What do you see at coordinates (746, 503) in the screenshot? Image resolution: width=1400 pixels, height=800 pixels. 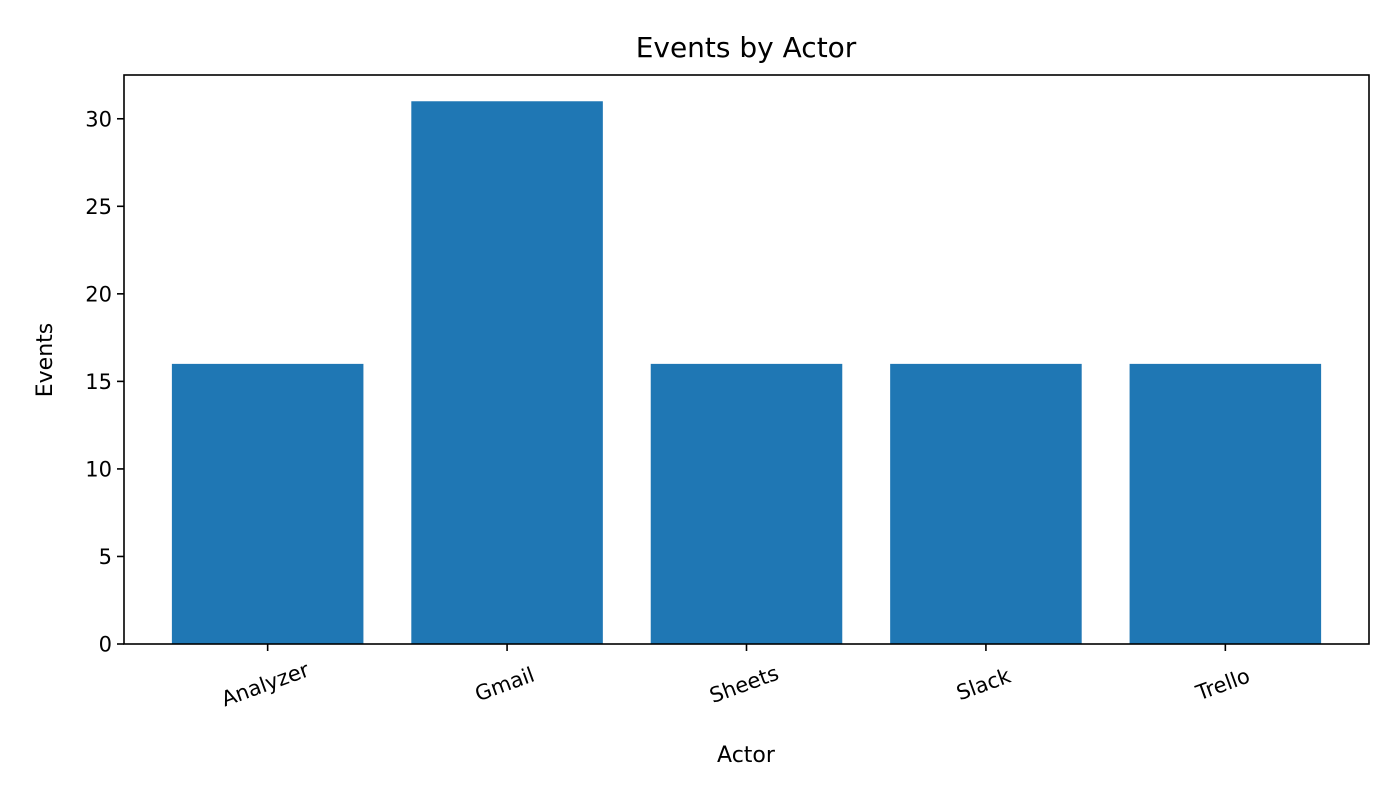 I see `bar-sheets` at bounding box center [746, 503].